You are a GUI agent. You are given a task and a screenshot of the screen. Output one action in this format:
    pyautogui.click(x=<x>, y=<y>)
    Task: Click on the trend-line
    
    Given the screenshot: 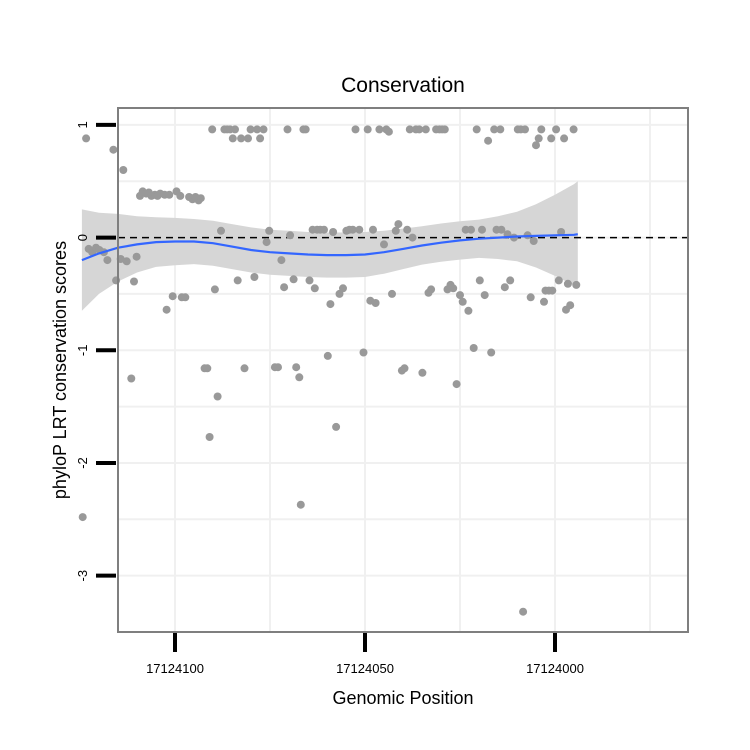 What is the action you would take?
    pyautogui.click(x=329, y=247)
    